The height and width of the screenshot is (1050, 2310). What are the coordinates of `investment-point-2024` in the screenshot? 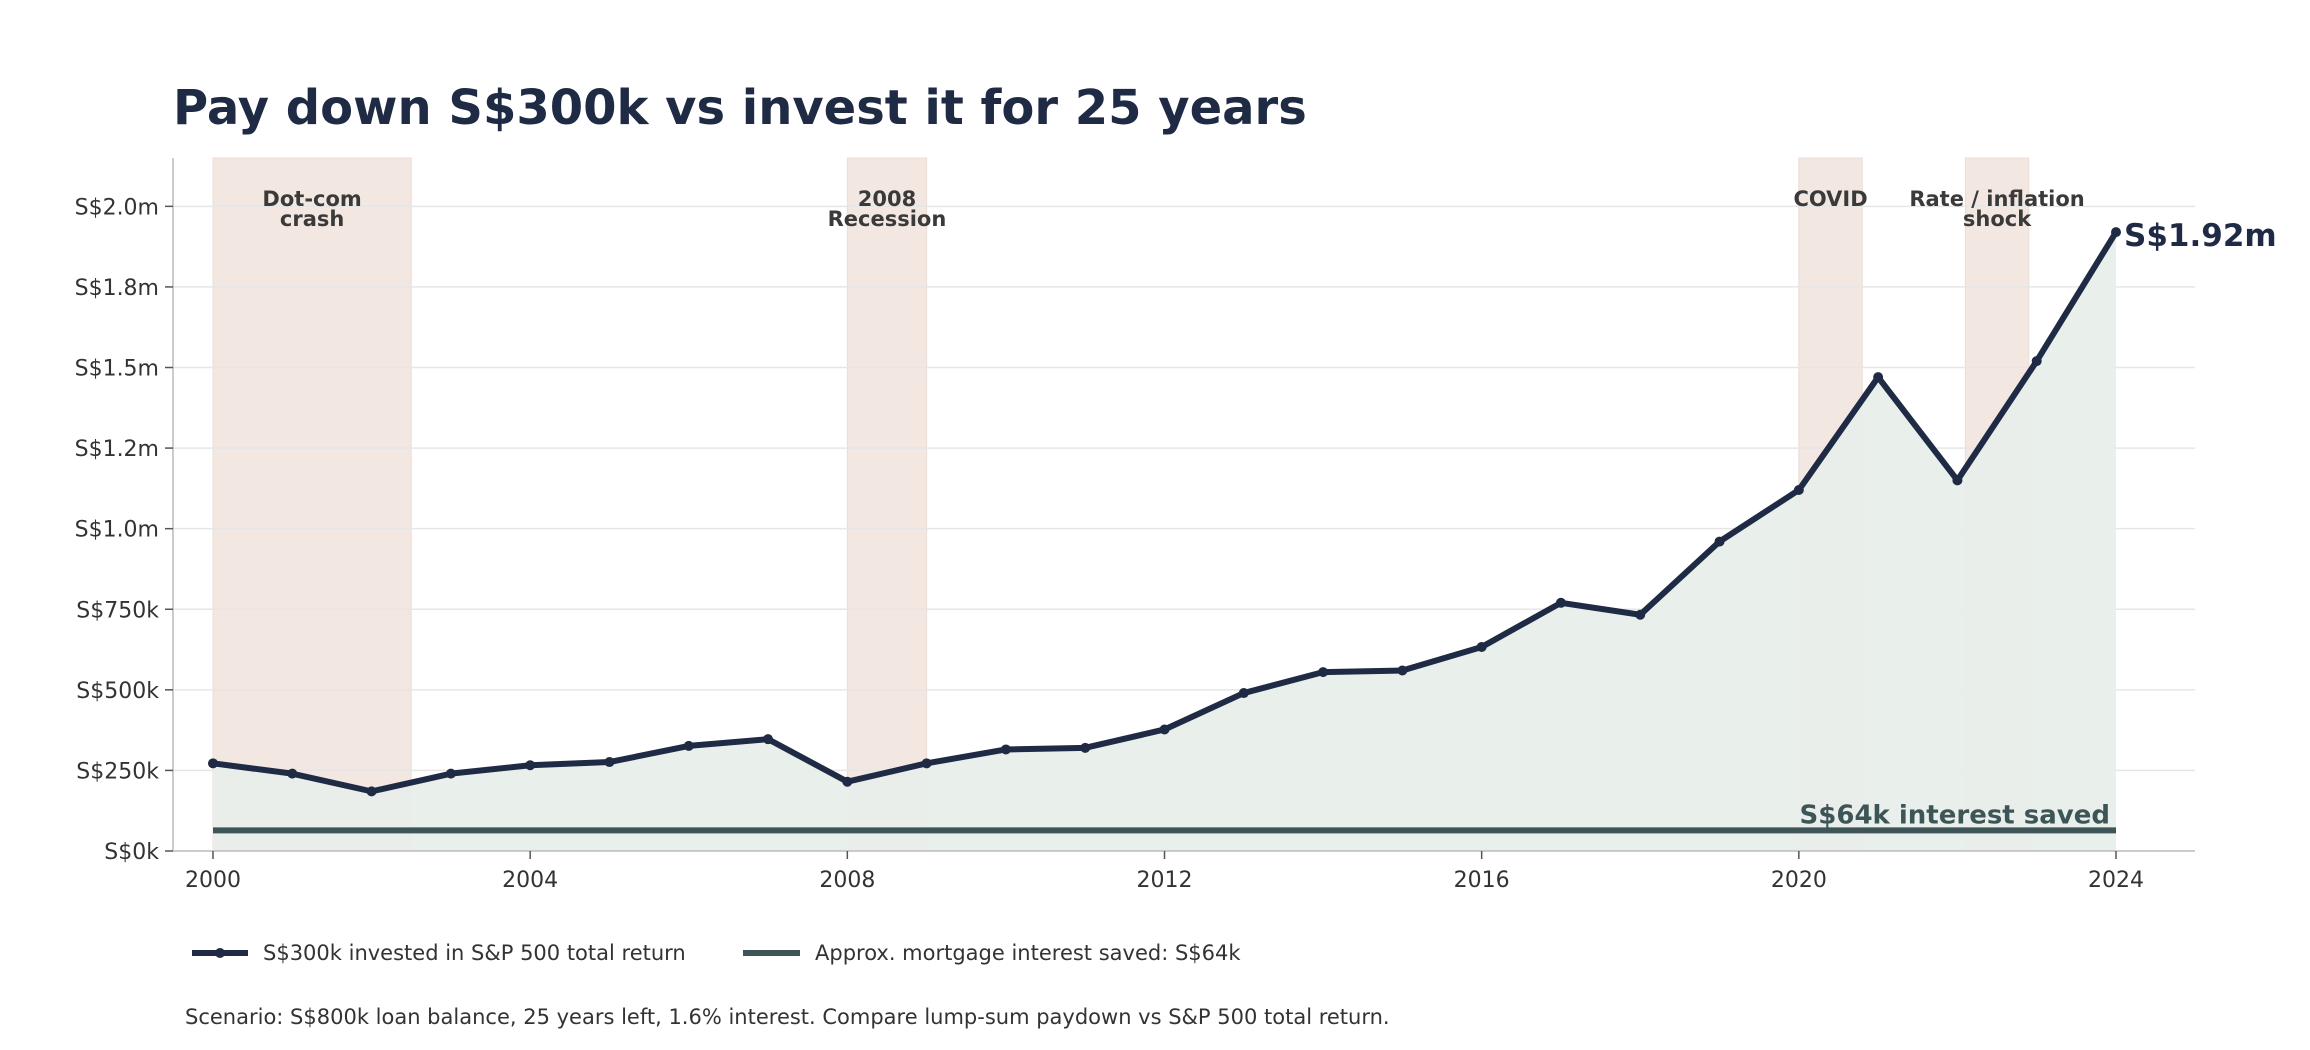 It's located at (2116, 232).